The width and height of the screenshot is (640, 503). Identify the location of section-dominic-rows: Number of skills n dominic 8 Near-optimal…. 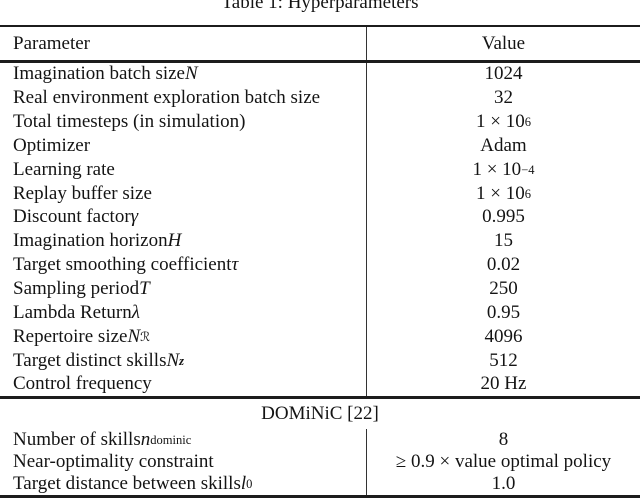
(320, 461).